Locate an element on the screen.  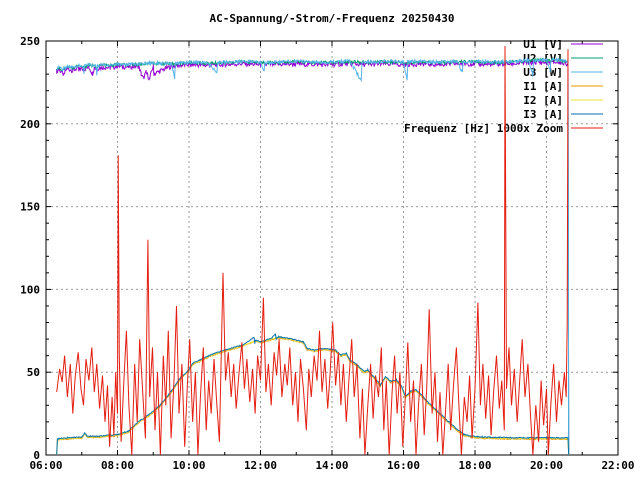
svg-text: 22:00 is located at coordinates (617, 465).